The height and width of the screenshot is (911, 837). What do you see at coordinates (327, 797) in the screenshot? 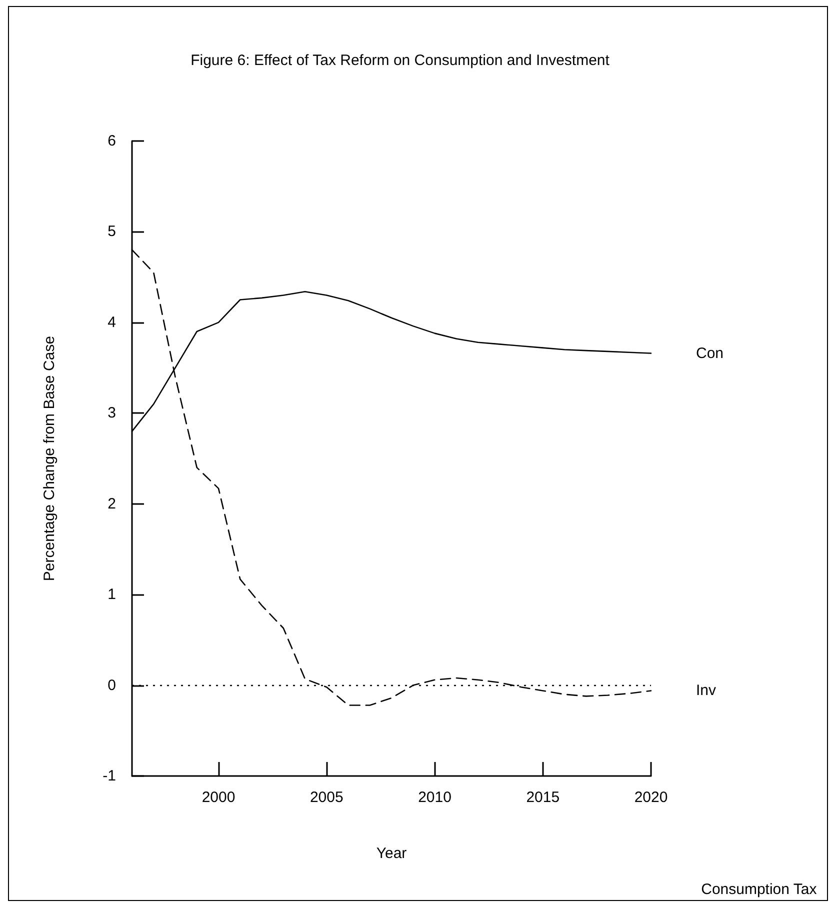
I see `x-tick-label: 2005` at bounding box center [327, 797].